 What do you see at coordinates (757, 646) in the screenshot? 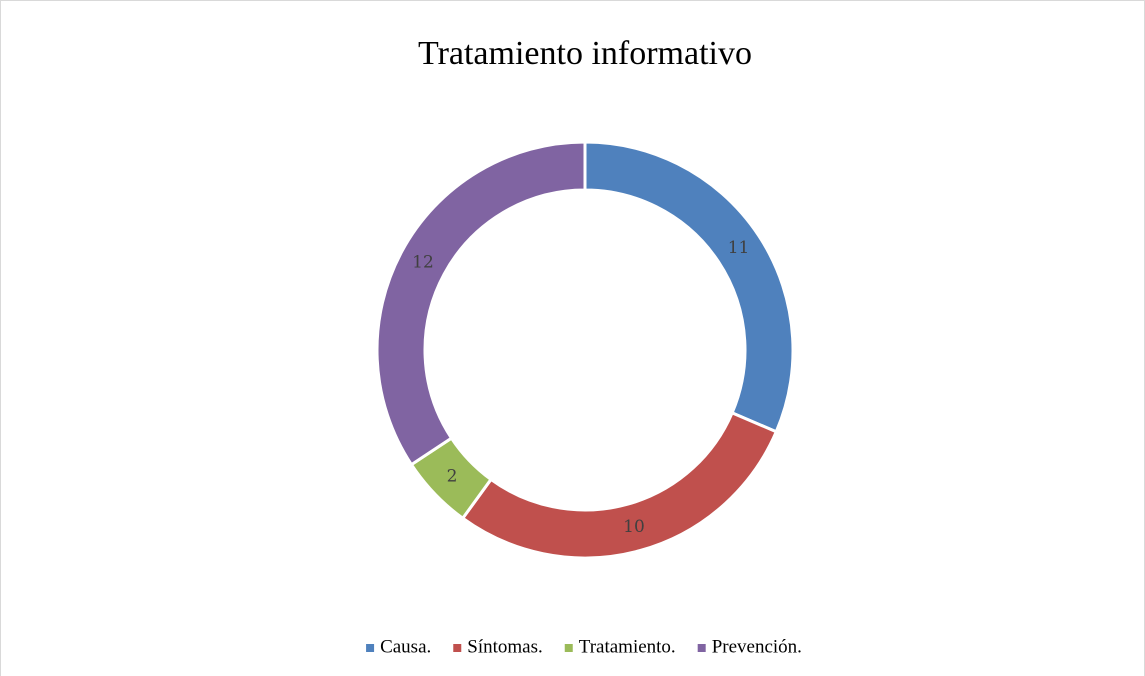
I see `legend-label: Prevención.` at bounding box center [757, 646].